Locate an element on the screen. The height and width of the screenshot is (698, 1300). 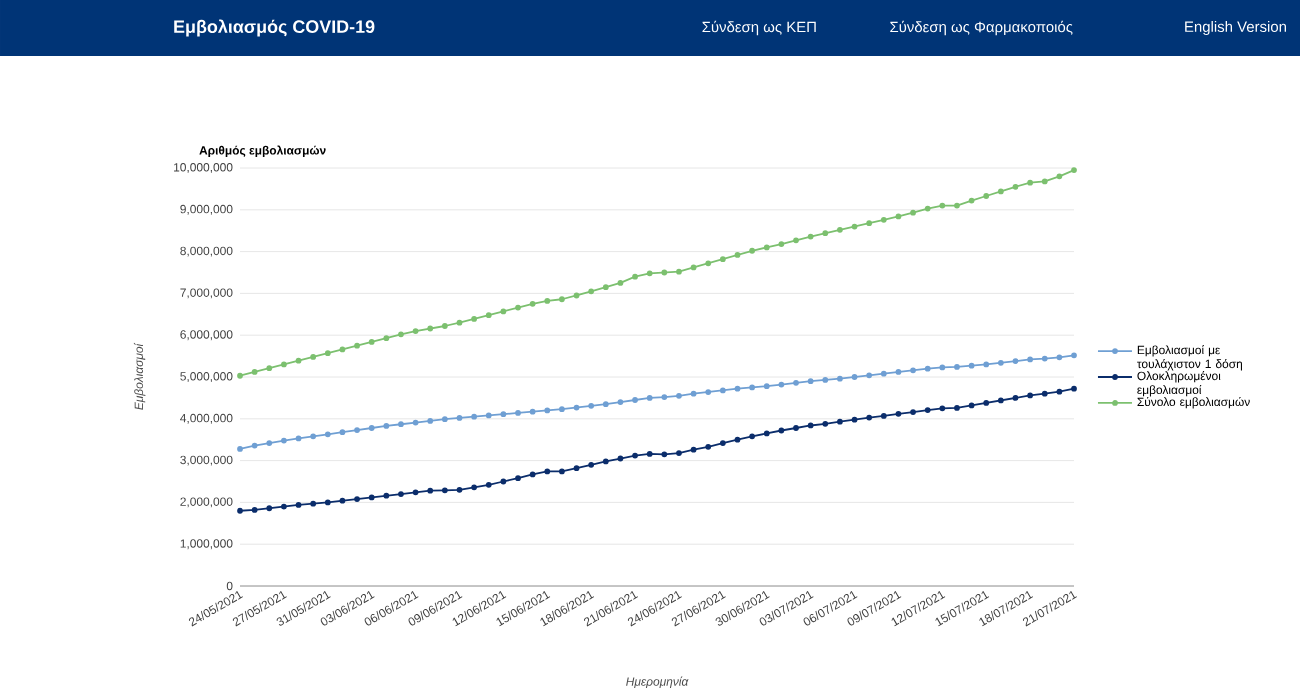
text: Εμβολιασμός COVID-19 is located at coordinates (274, 28).